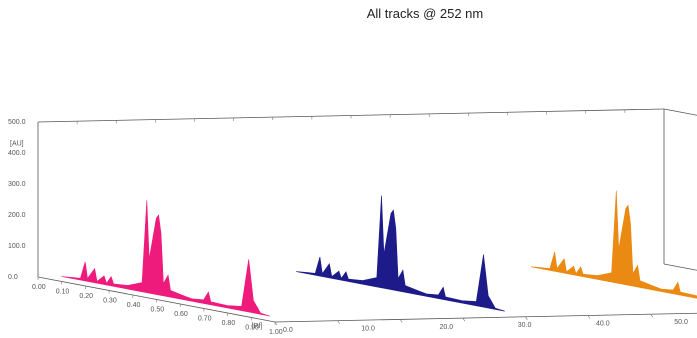  What do you see at coordinates (63, 292) in the screenshot?
I see `x-tick-label: 0.10` at bounding box center [63, 292].